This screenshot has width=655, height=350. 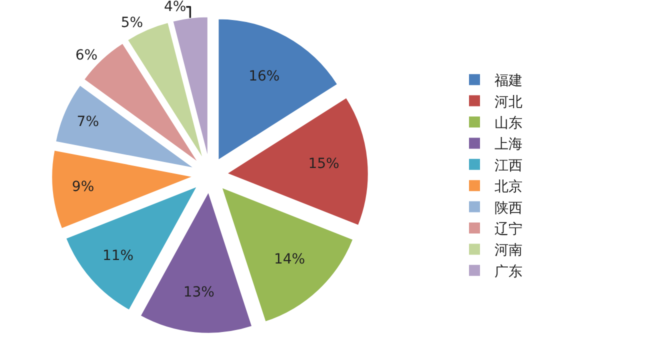 What do you see at coordinates (290, 260) in the screenshot?
I see `data-label: 14%` at bounding box center [290, 260].